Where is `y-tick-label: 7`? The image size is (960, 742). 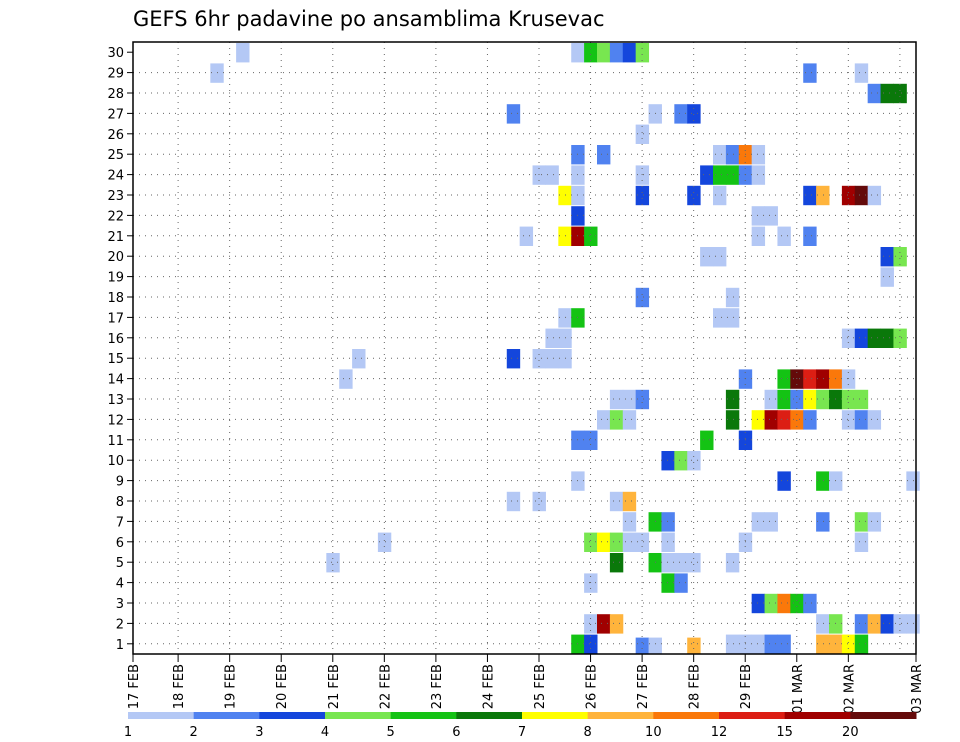 y-tick-label: 7 is located at coordinates (120, 522).